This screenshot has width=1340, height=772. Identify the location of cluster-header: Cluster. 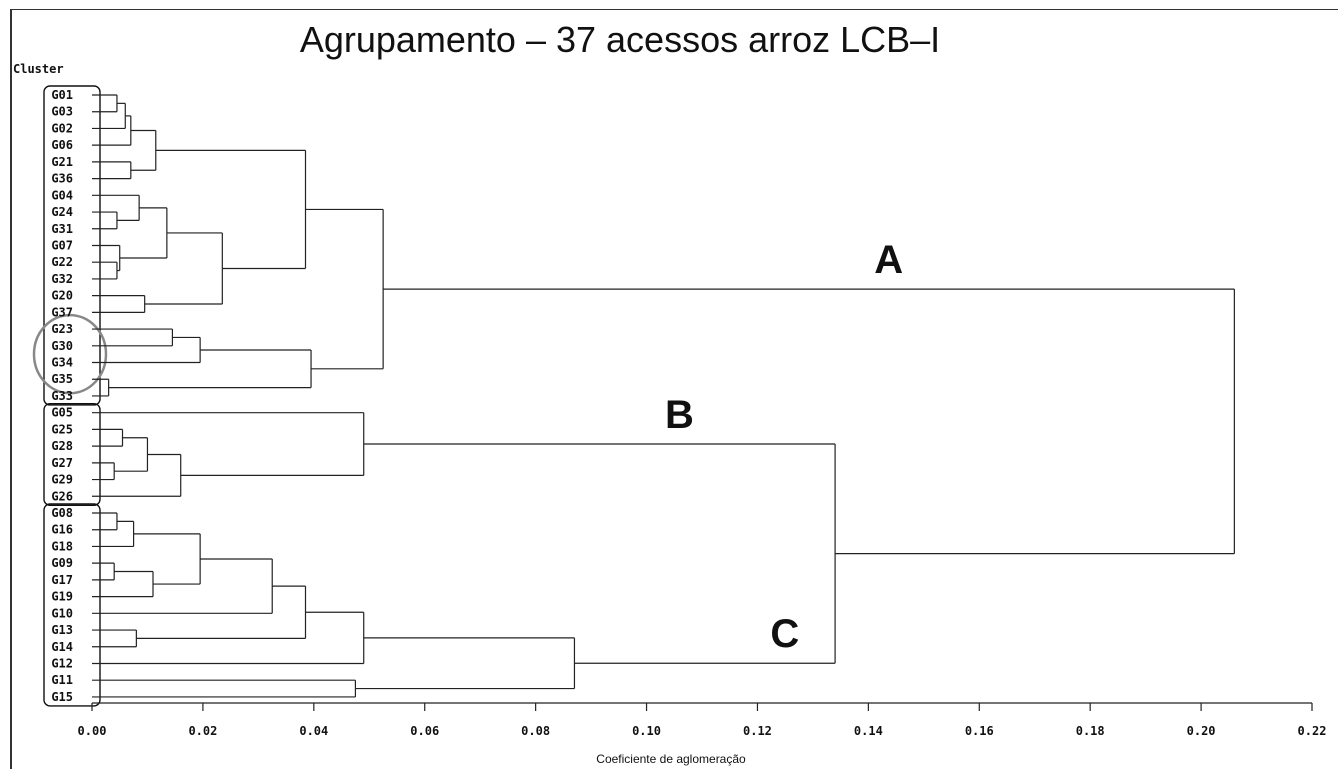
(38, 69).